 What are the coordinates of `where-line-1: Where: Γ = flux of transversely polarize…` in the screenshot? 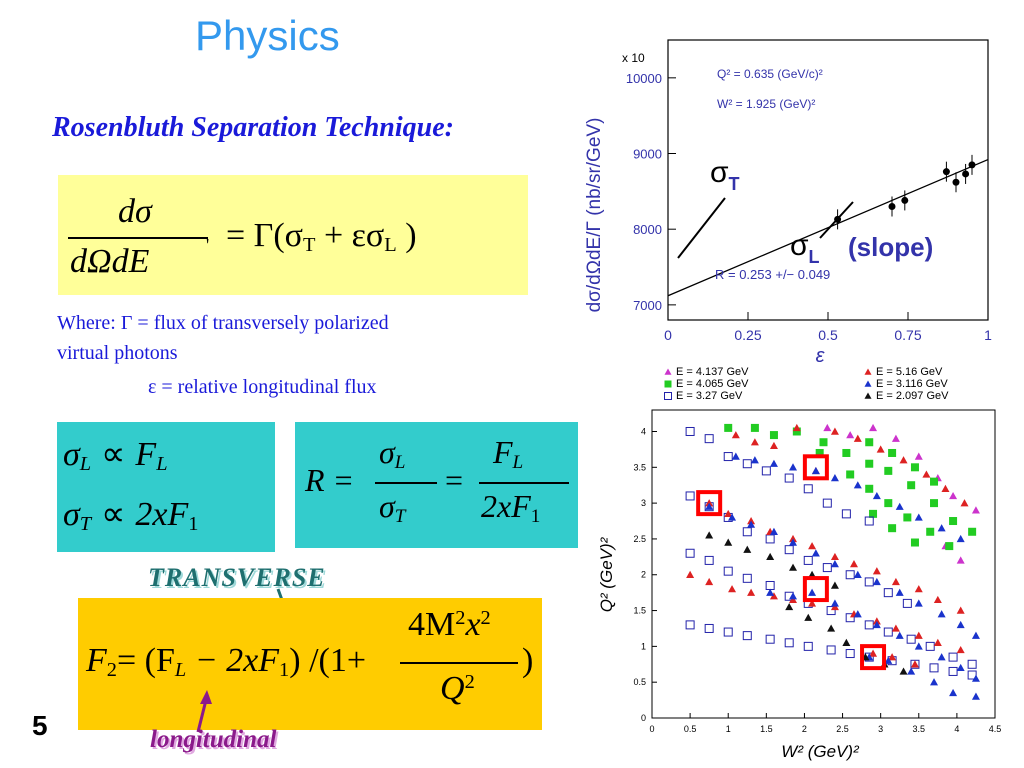 It's located at (223, 323).